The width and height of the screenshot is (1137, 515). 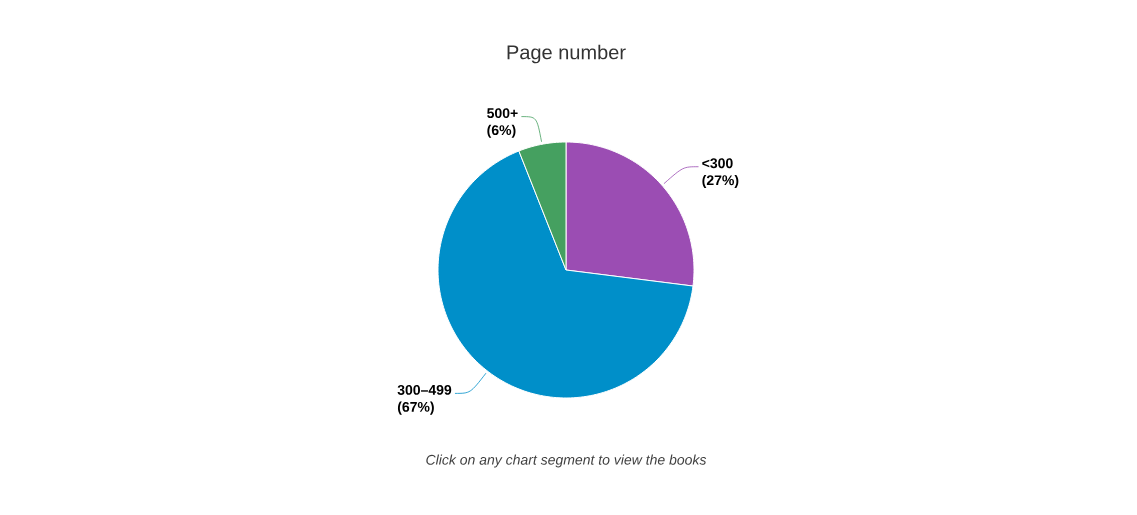 I want to click on text: Click on any chart segment to view the books, so click(x=566, y=461).